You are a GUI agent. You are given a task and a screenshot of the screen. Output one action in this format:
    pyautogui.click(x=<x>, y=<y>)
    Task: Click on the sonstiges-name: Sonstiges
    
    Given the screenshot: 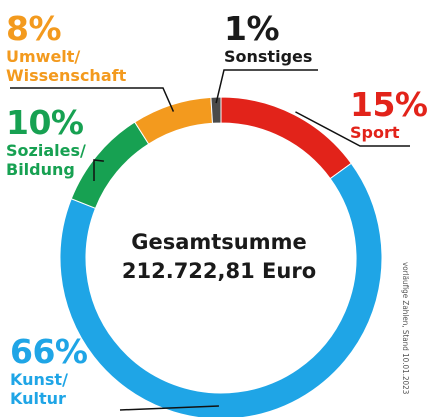 What is the action you would take?
    pyautogui.click(x=268, y=56)
    